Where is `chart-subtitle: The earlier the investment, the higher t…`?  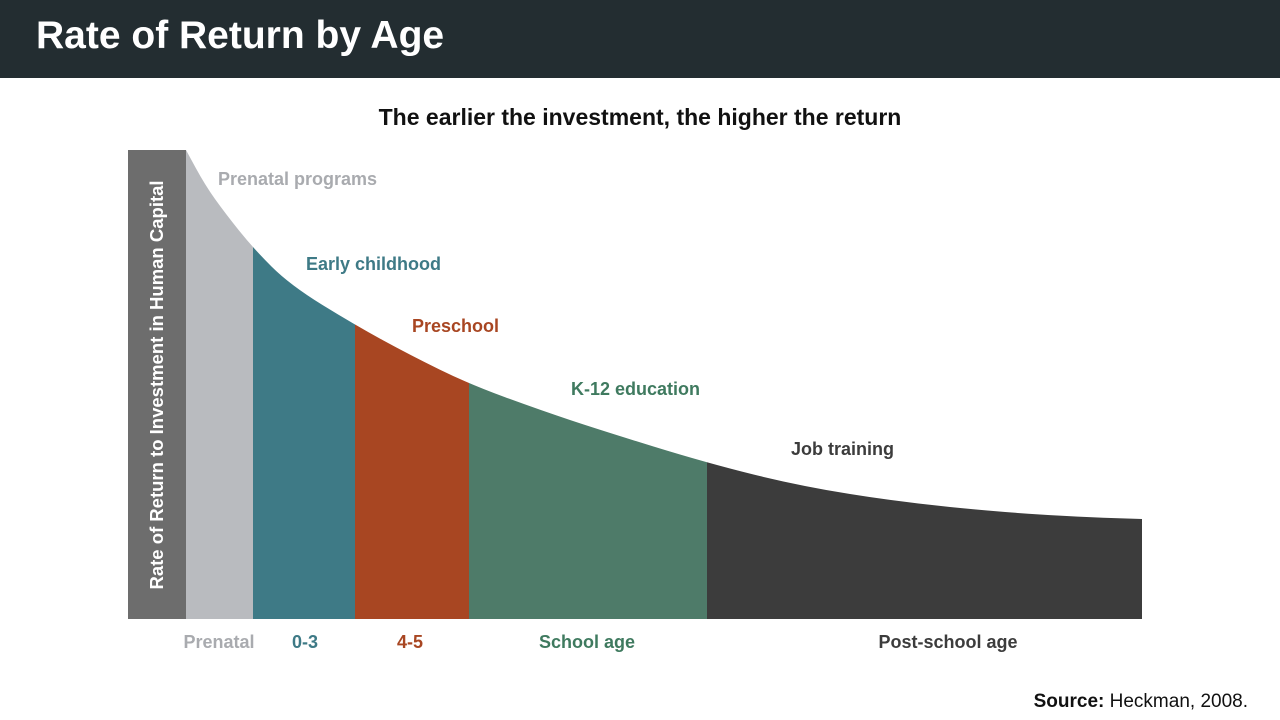 chart-subtitle: The earlier the investment, the higher t… is located at coordinates (640, 117).